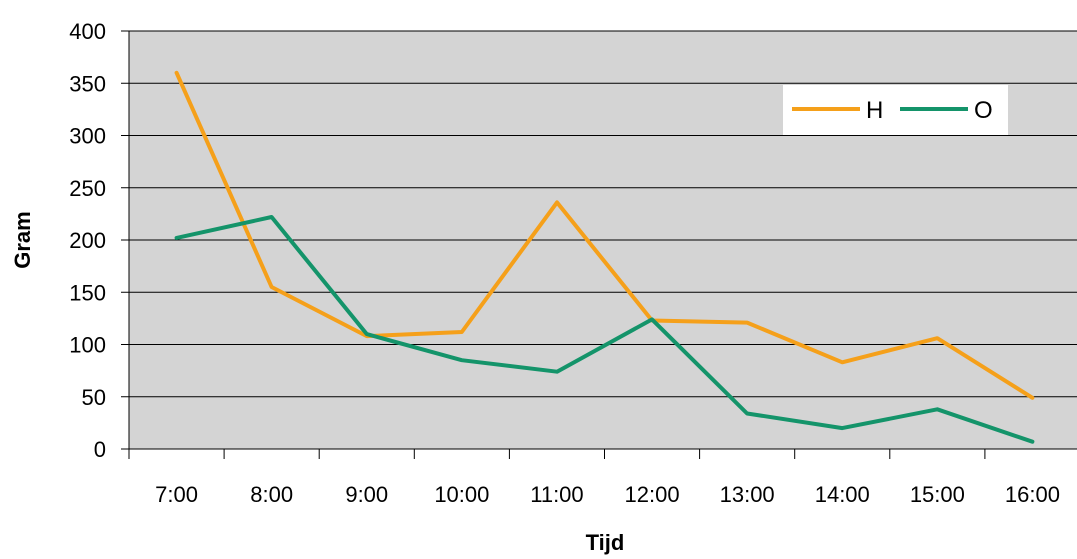 The width and height of the screenshot is (1077, 559). I want to click on y-tick-label: 350, so click(87, 83).